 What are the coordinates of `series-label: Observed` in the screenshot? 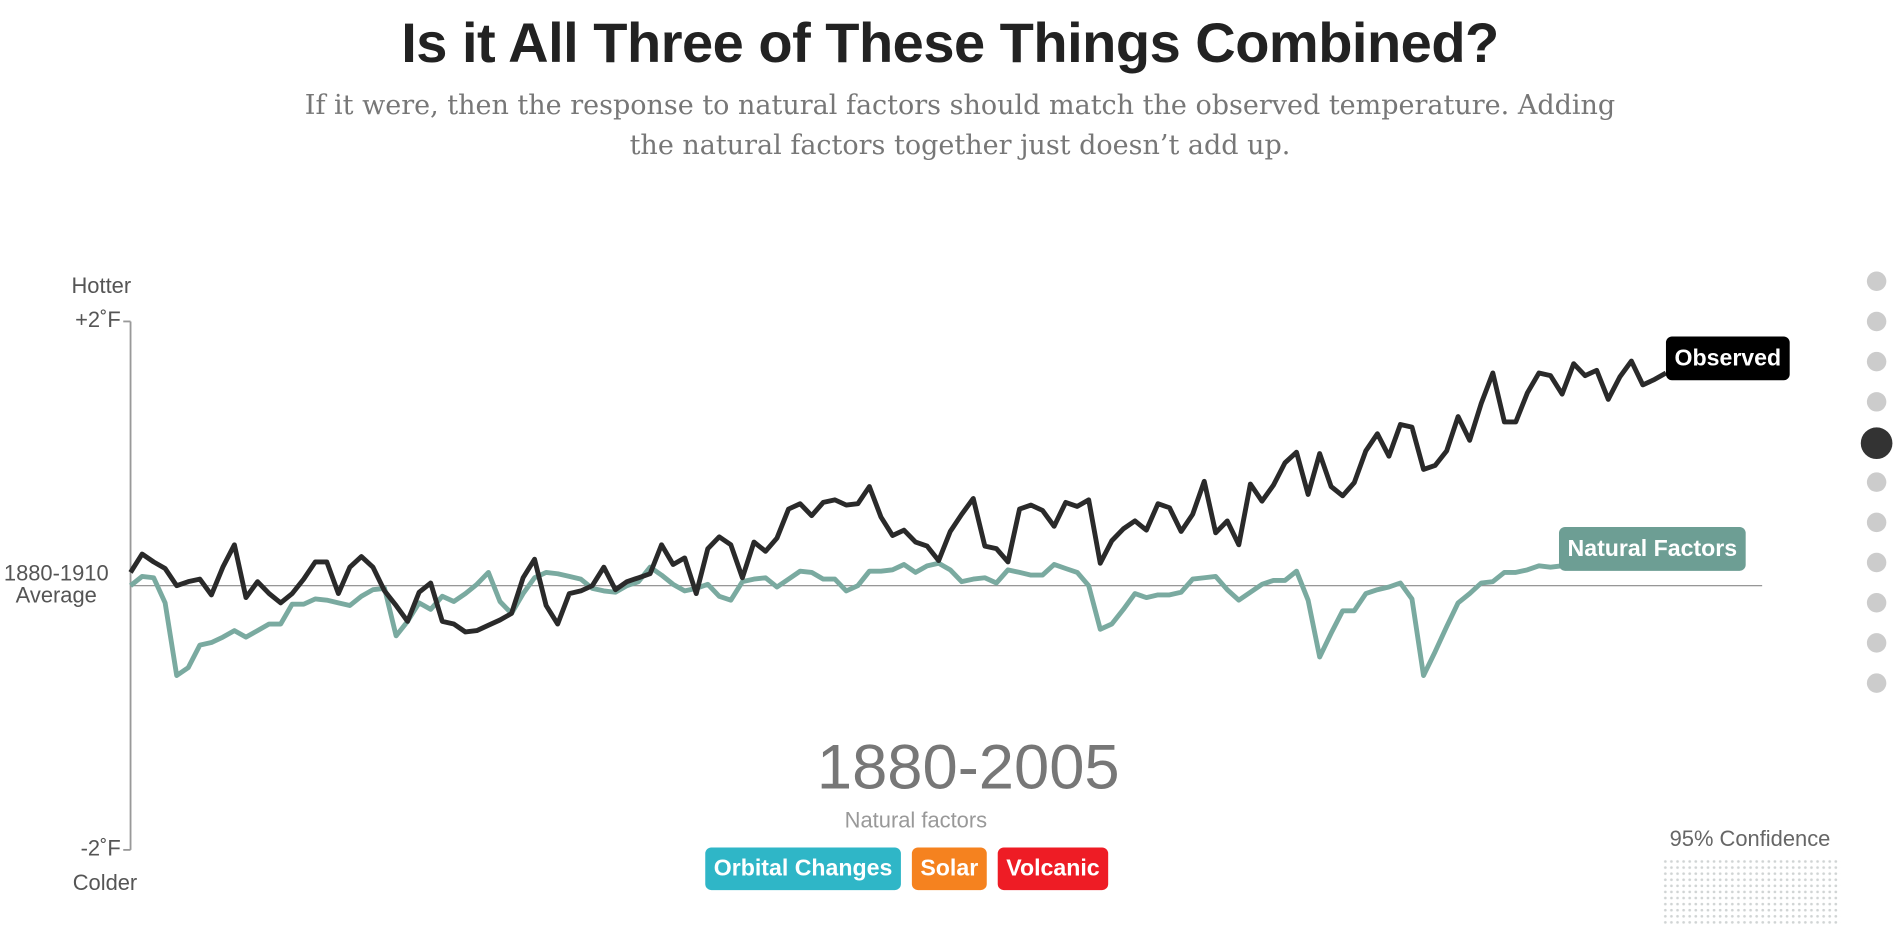 It's located at (1727, 358).